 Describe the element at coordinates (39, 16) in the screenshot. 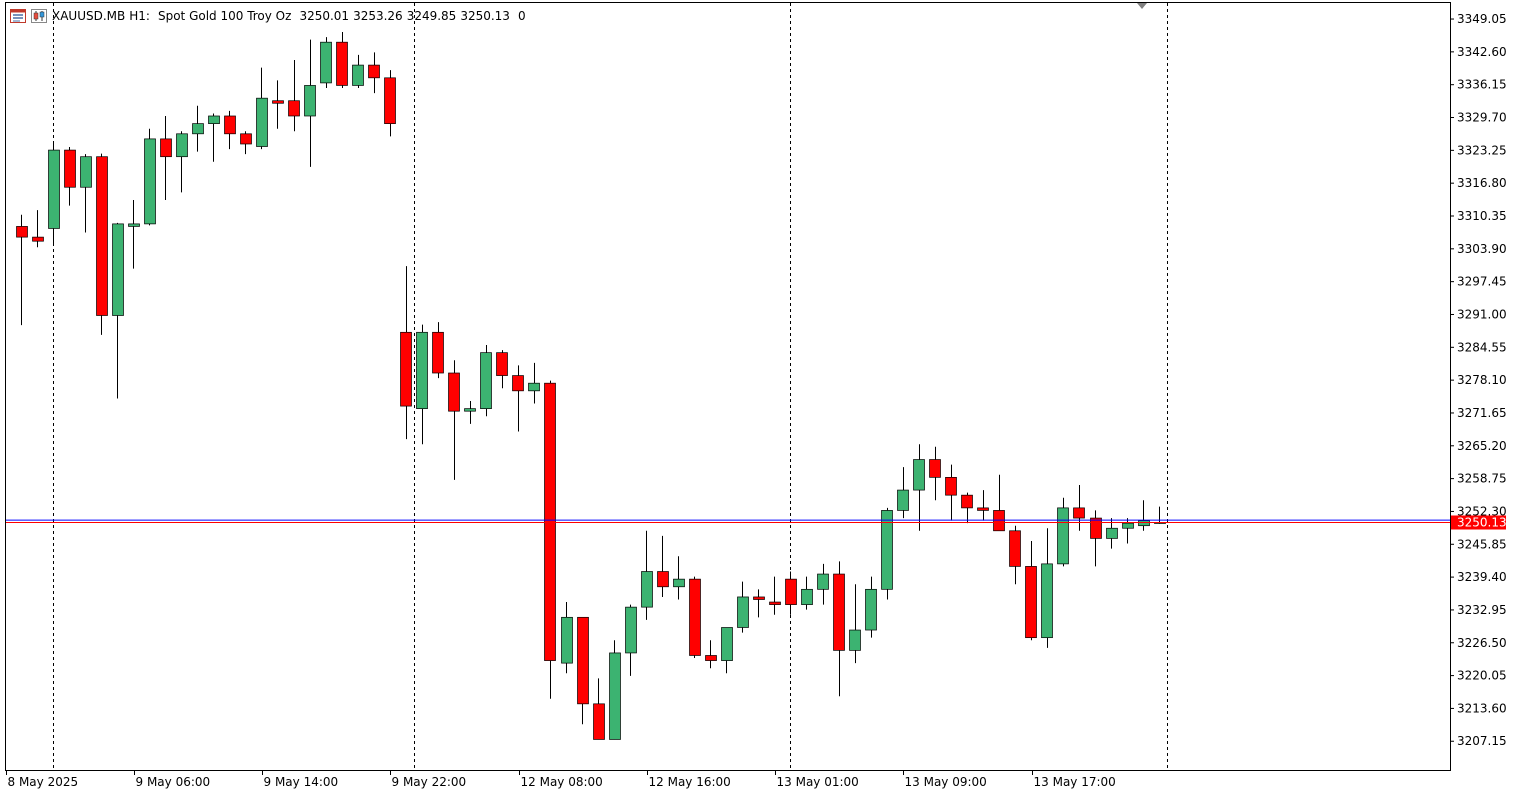

I see `candlestick-icon` at that location.